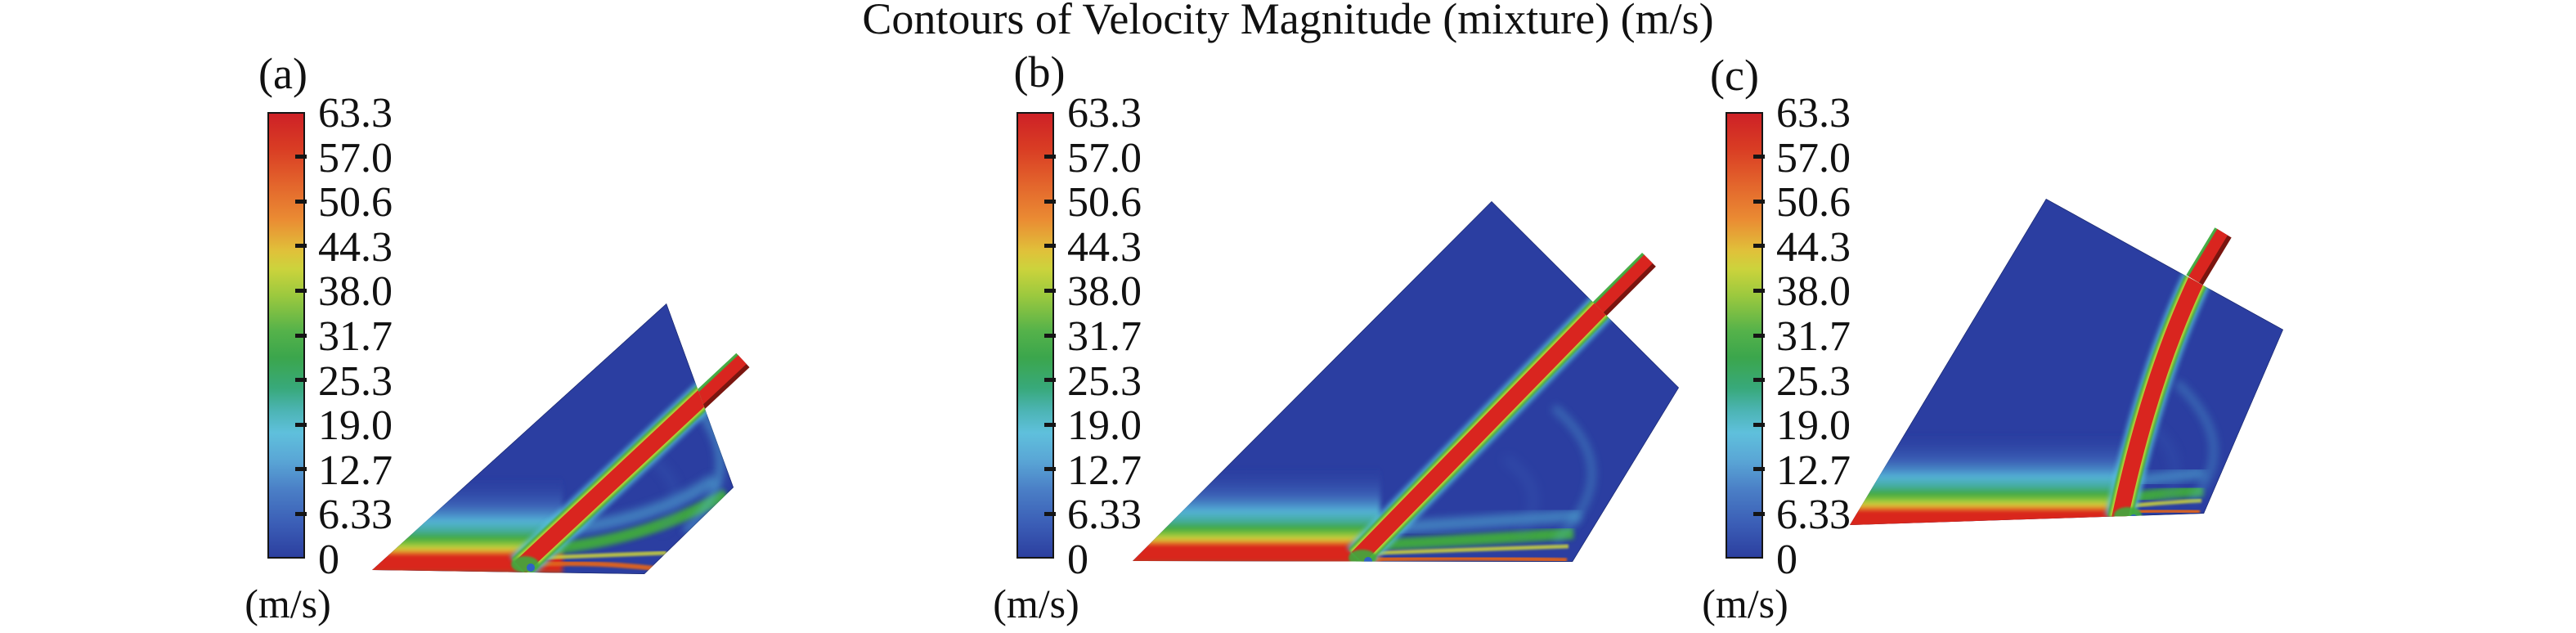 This screenshot has height=633, width=2576. What do you see at coordinates (2066, 362) in the screenshot?
I see `contour-panel-c` at bounding box center [2066, 362].